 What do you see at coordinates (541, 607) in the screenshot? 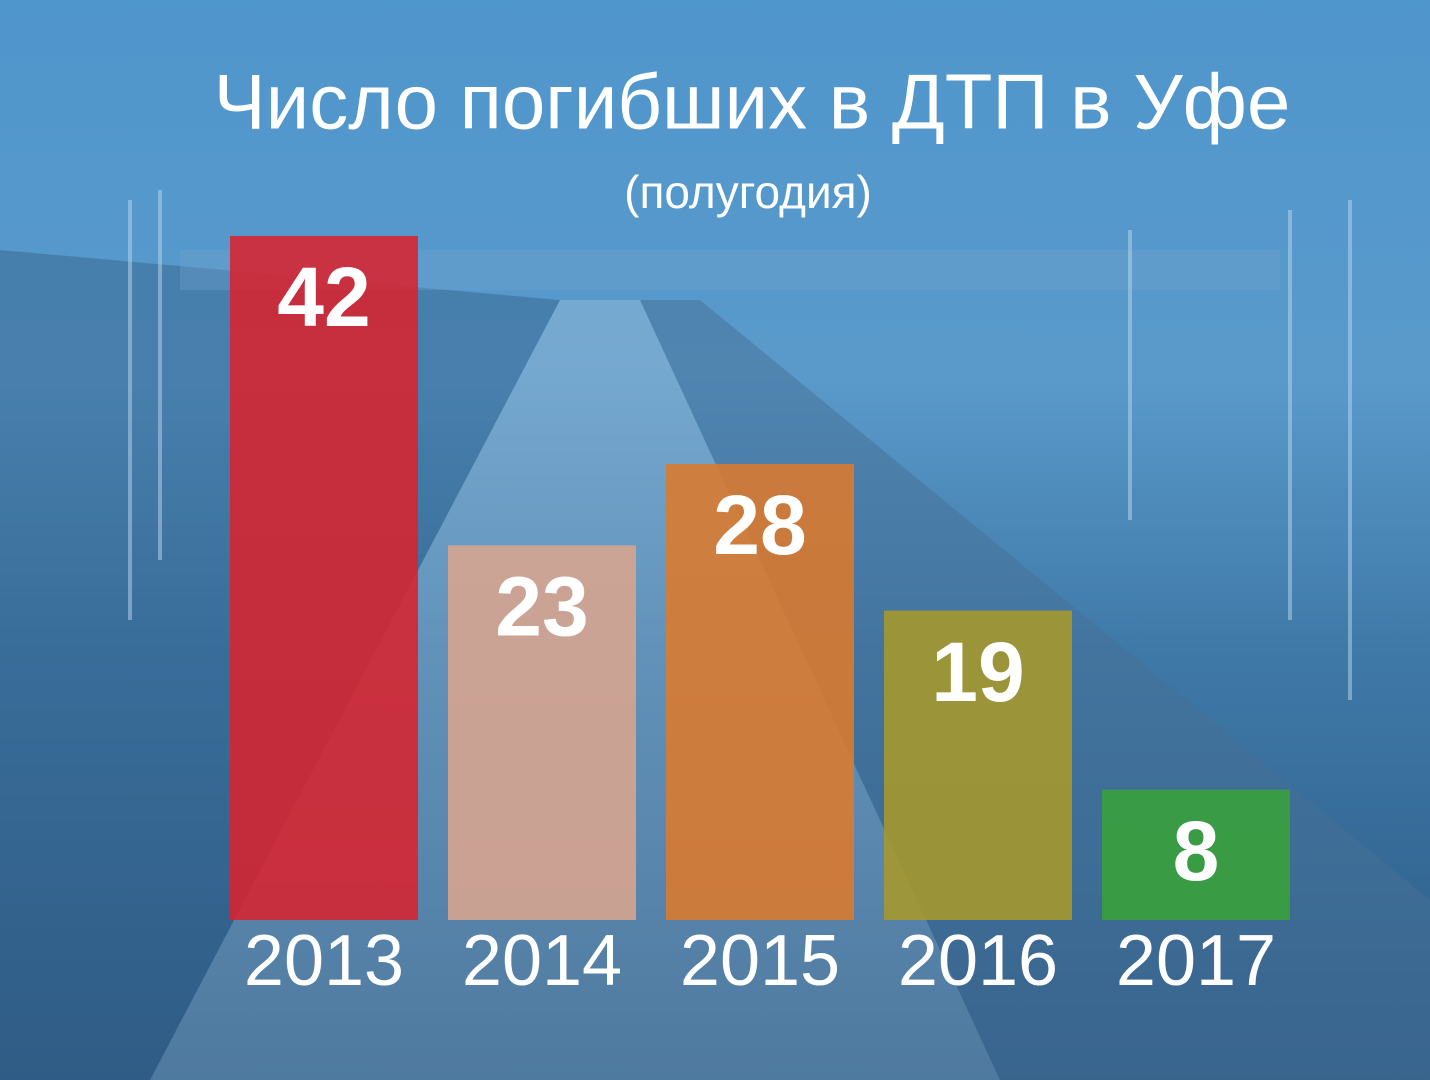
I see `data-label: 23` at bounding box center [541, 607].